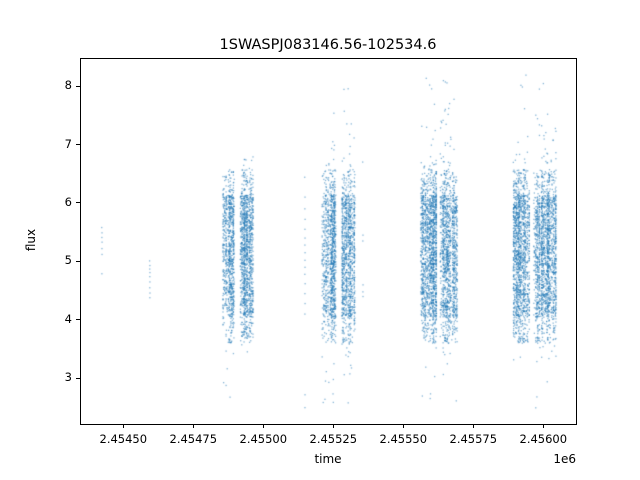 The width and height of the screenshot is (640, 480). I want to click on y-tick-label: 3, so click(68, 377).